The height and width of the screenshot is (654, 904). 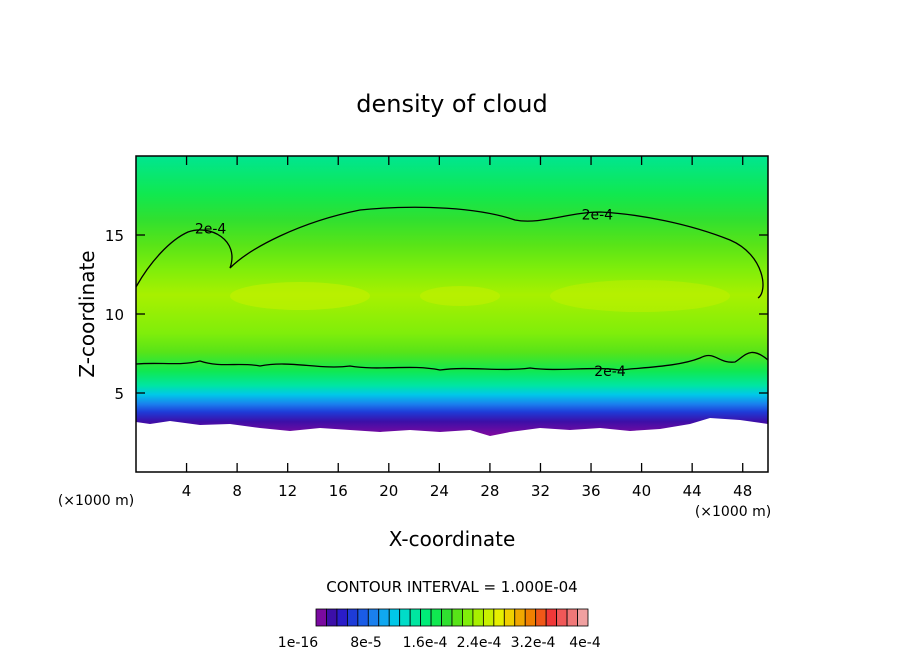 I want to click on x-tick-label: 12, so click(x=287, y=491).